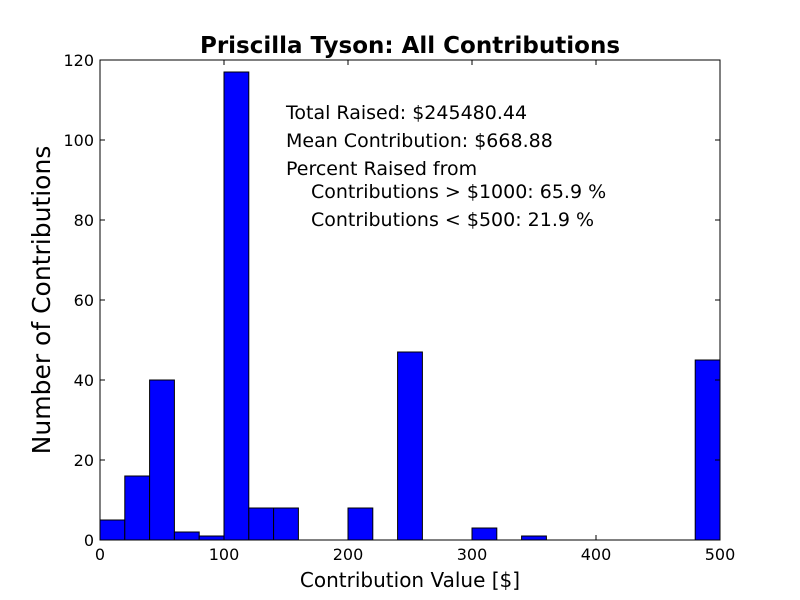  Describe the element at coordinates (100, 554) in the screenshot. I see `x-tick-label-0: 0` at that location.